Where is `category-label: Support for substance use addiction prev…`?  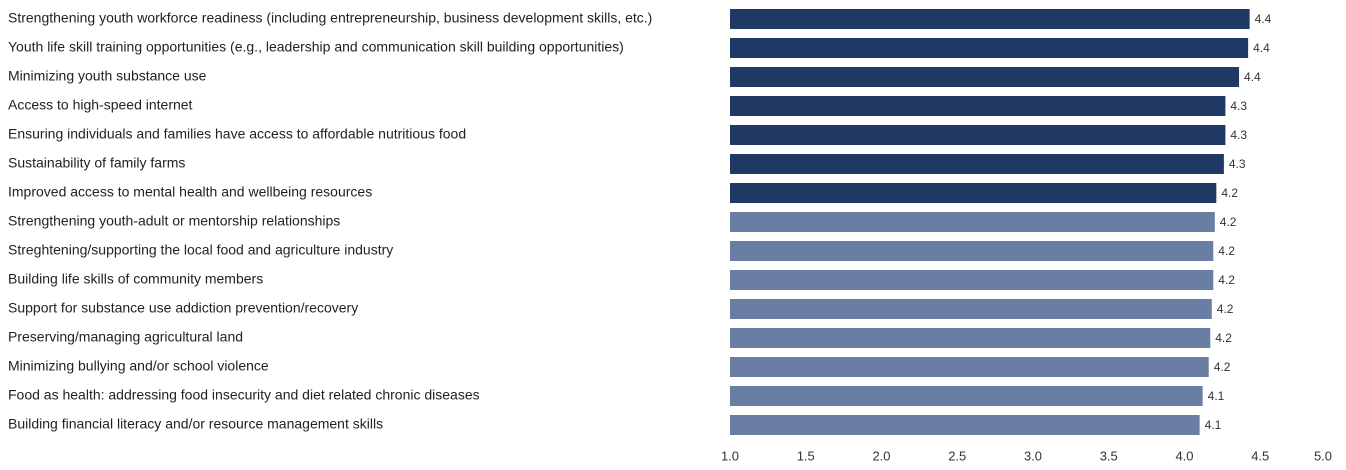
category-label: Support for substance use addiction prev… is located at coordinates (183, 308).